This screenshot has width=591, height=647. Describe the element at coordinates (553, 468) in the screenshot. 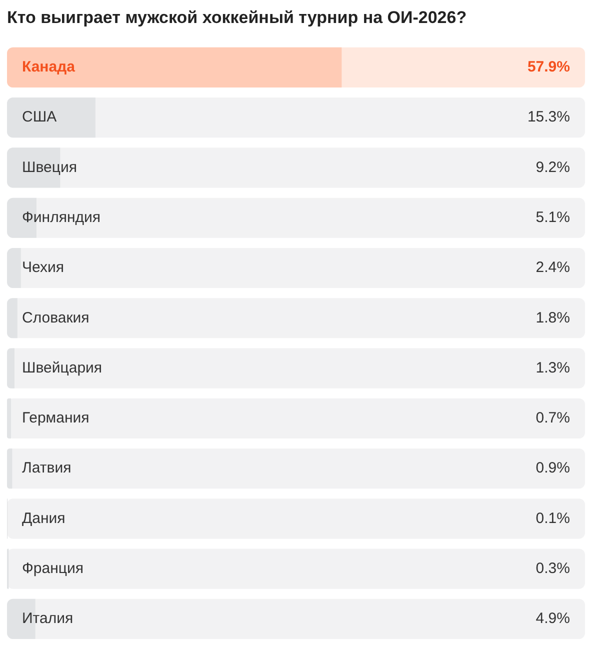

I see `data-label: 0.9%` at that location.